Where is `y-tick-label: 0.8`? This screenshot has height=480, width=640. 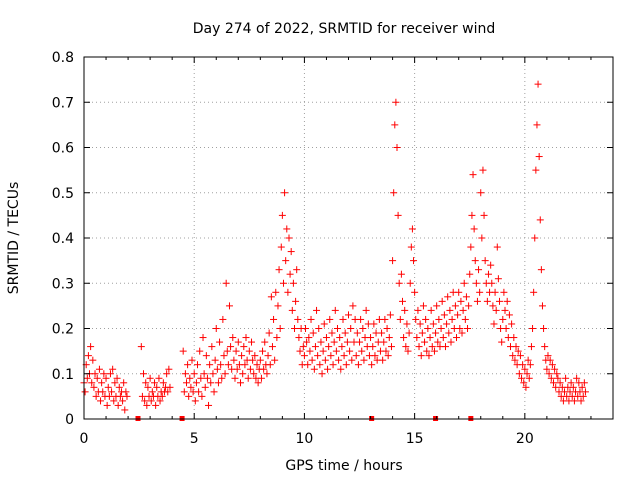
y-tick-label: 0.8 is located at coordinates (63, 58).